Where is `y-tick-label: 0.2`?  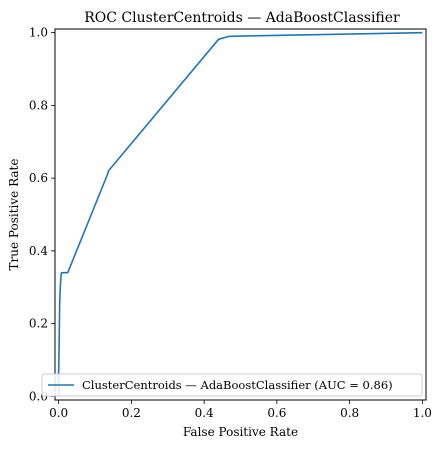
y-tick-label: 0.2 is located at coordinates (38, 324).